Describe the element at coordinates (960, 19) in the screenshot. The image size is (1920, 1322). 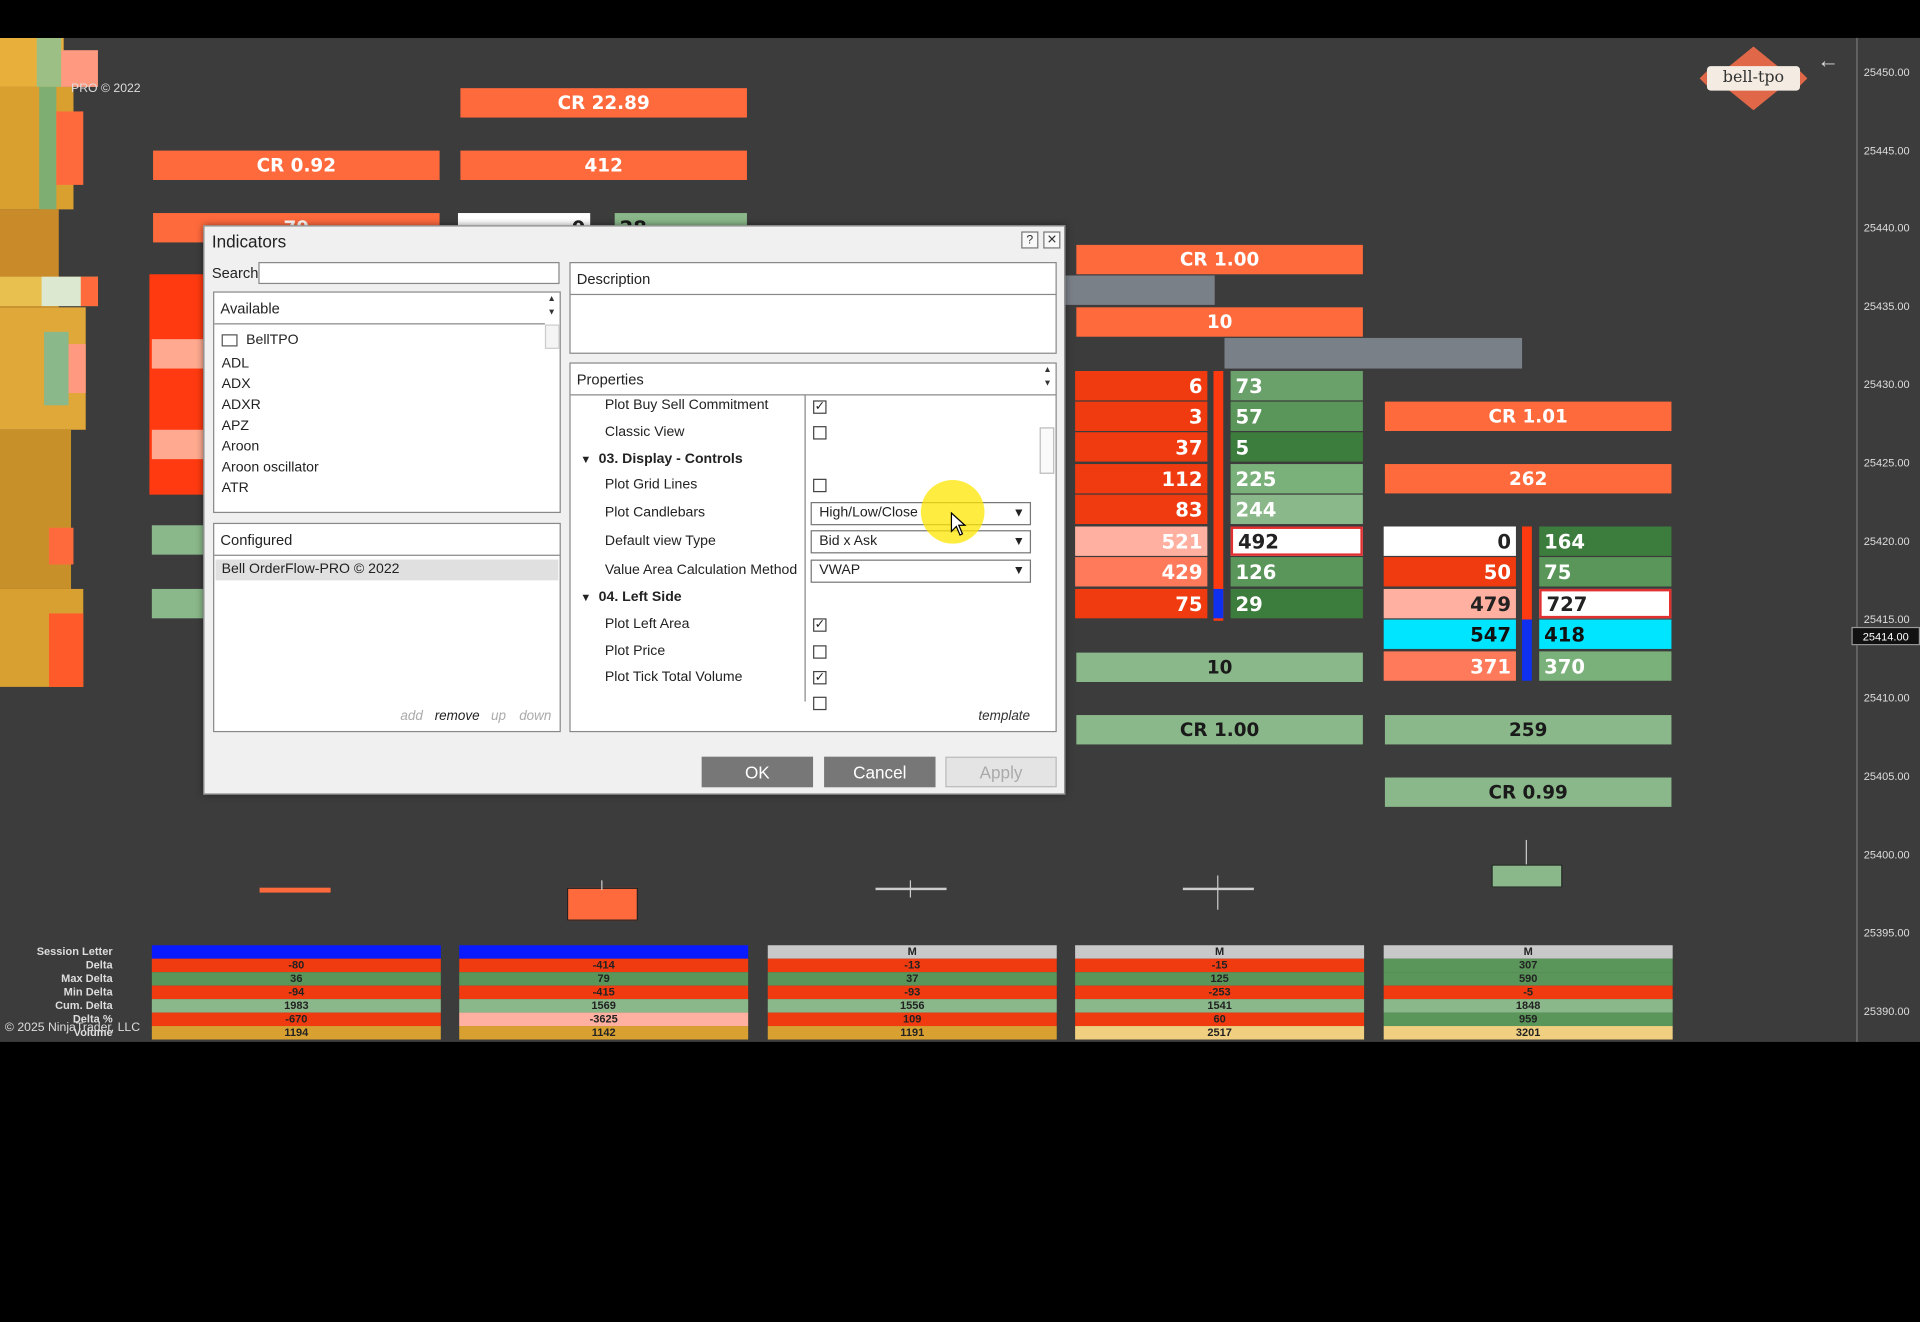
I see `top-letterbox` at that location.